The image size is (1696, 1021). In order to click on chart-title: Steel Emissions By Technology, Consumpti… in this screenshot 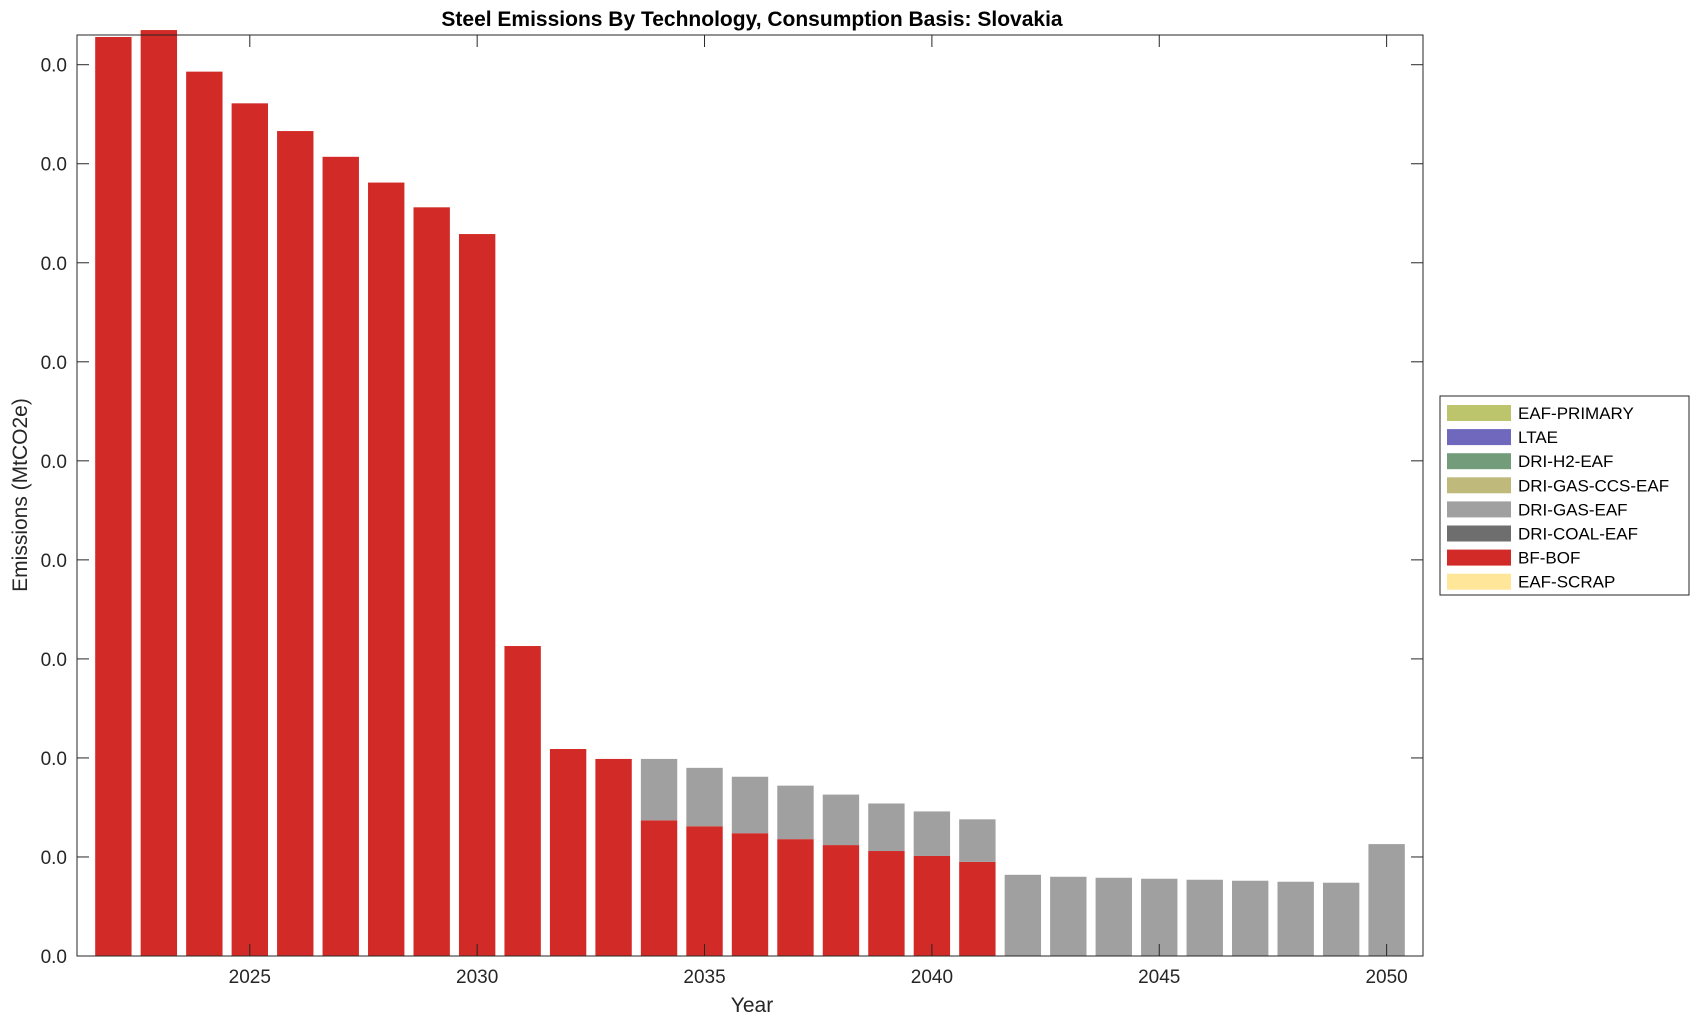, I will do `click(752, 19)`.